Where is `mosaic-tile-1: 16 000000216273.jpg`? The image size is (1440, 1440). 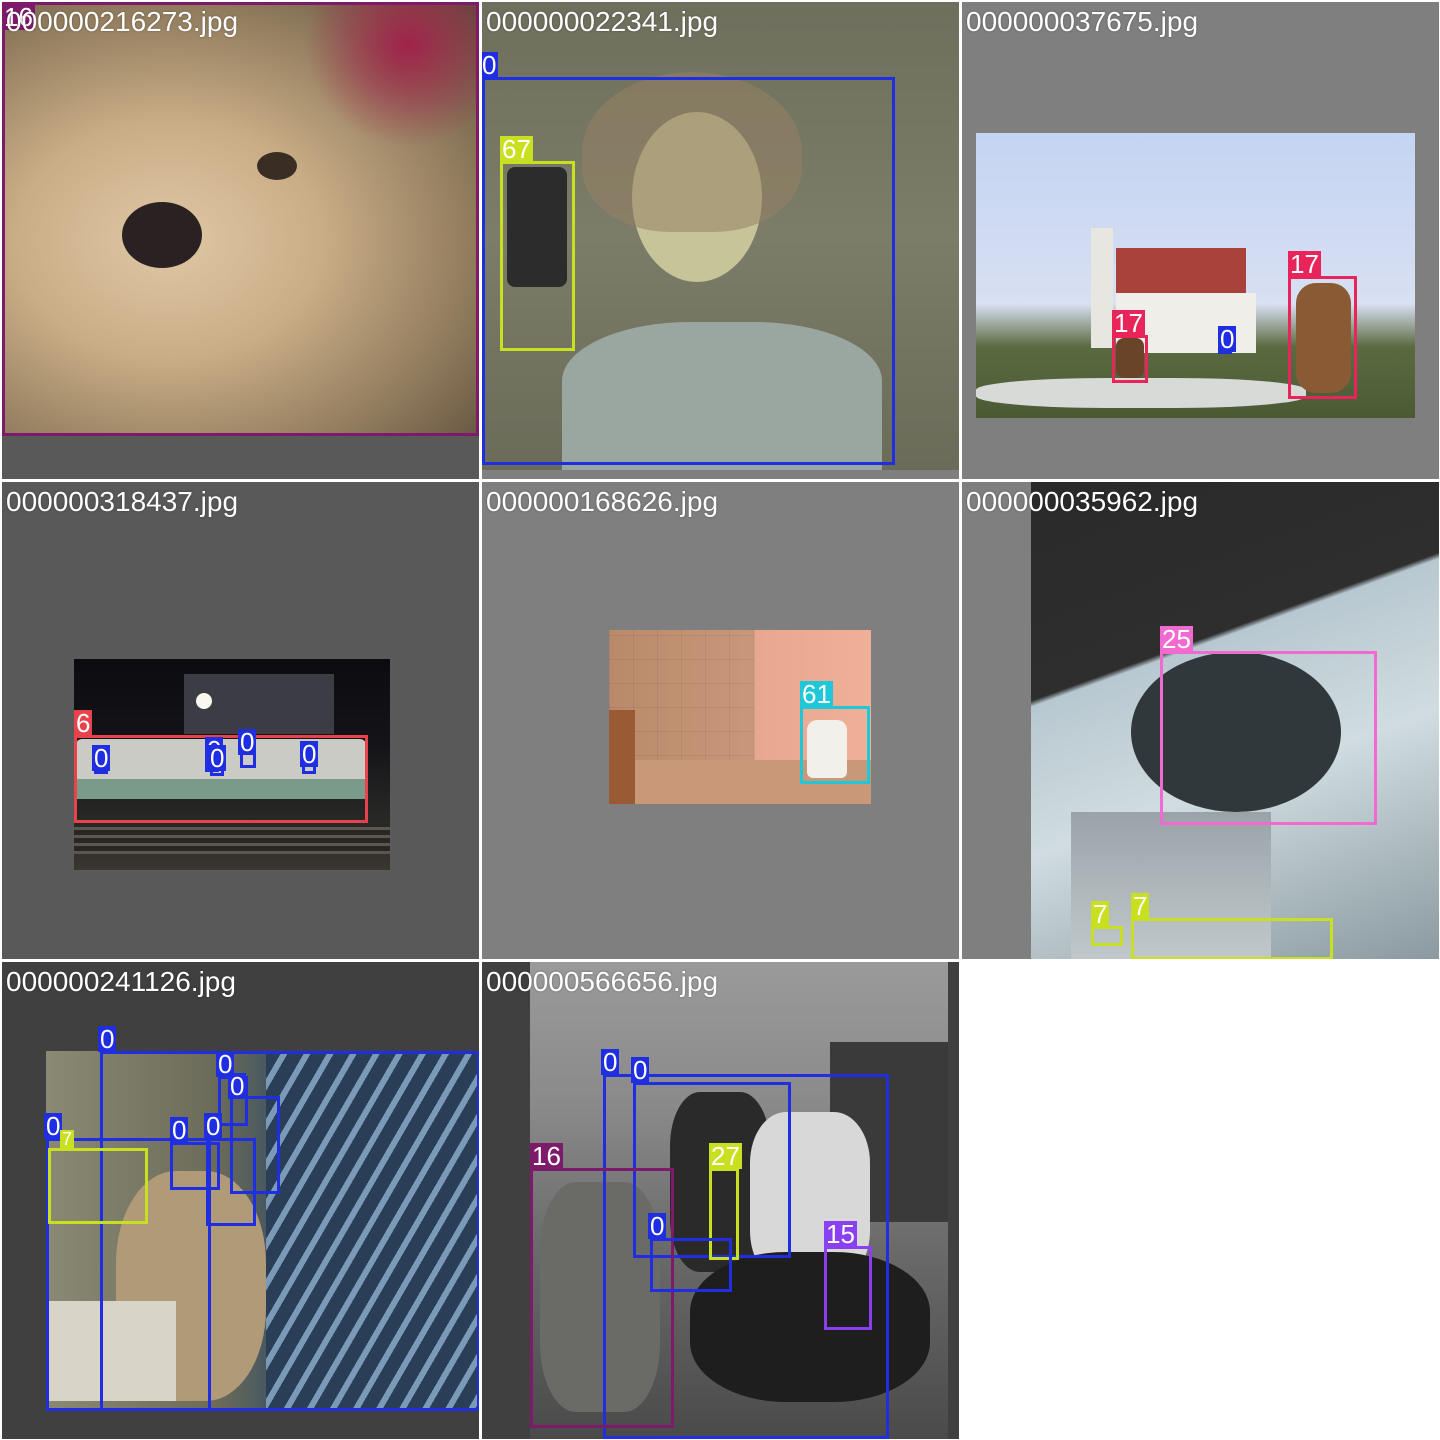
mosaic-tile-1: 16 000000216273.jpg is located at coordinates (240, 240).